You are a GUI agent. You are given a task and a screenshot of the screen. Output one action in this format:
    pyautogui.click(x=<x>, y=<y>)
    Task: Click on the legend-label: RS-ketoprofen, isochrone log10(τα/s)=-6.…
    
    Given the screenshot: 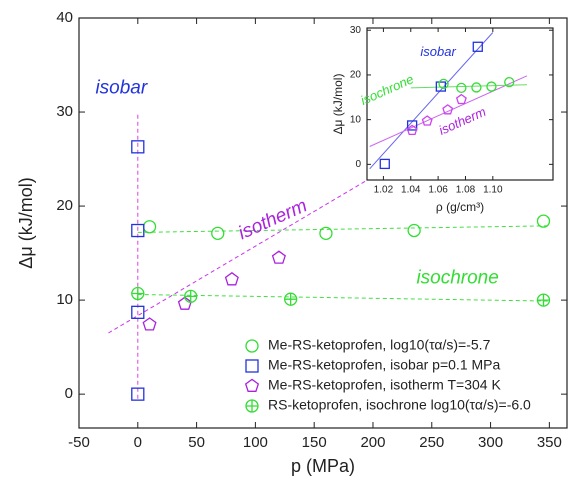 What is the action you would take?
    pyautogui.click(x=399, y=405)
    